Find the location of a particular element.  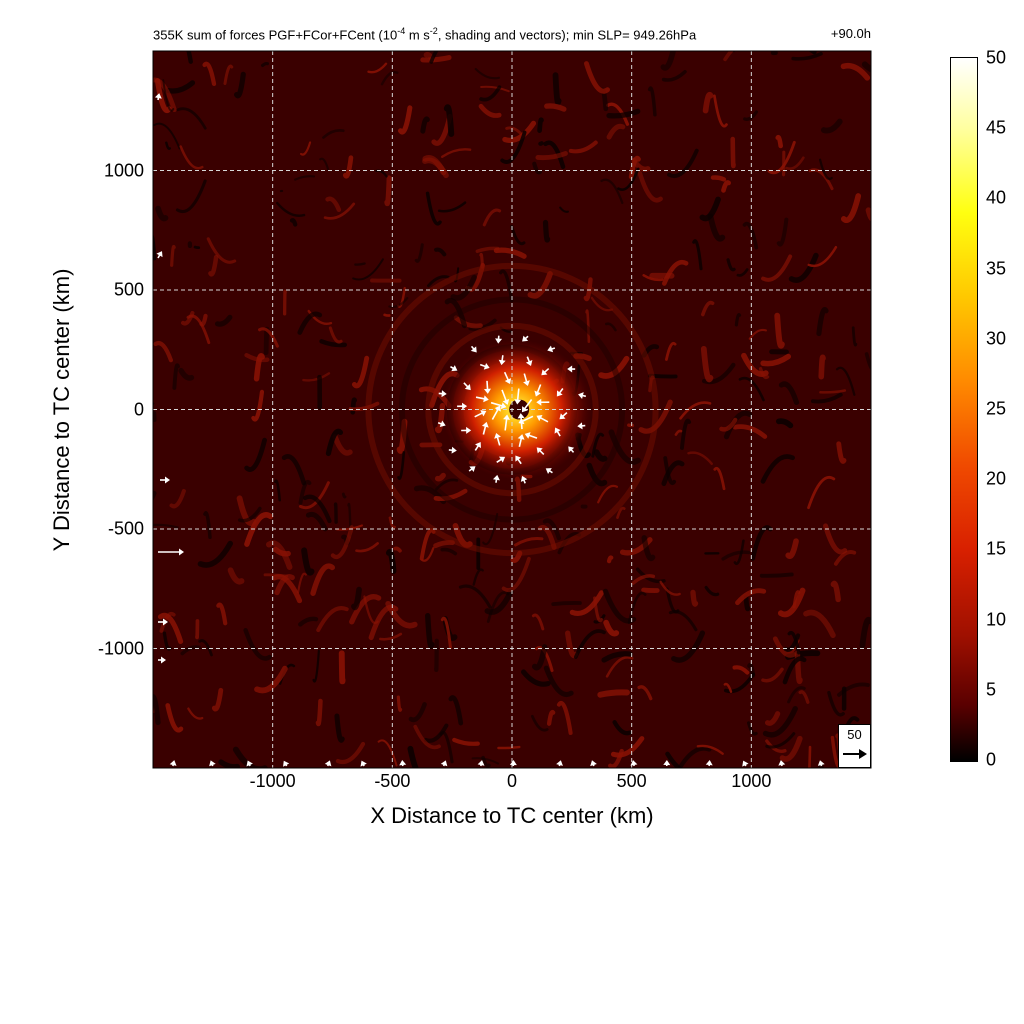

reference-vector-box: 50 is located at coordinates (854, 746).